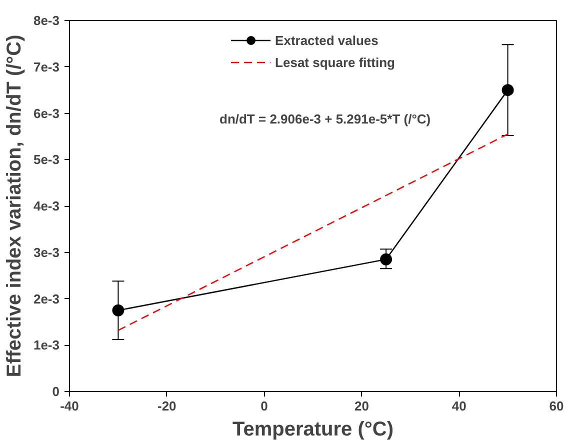 The width and height of the screenshot is (581, 443). I want to click on y-tick-label: 8e-3, so click(46, 20).